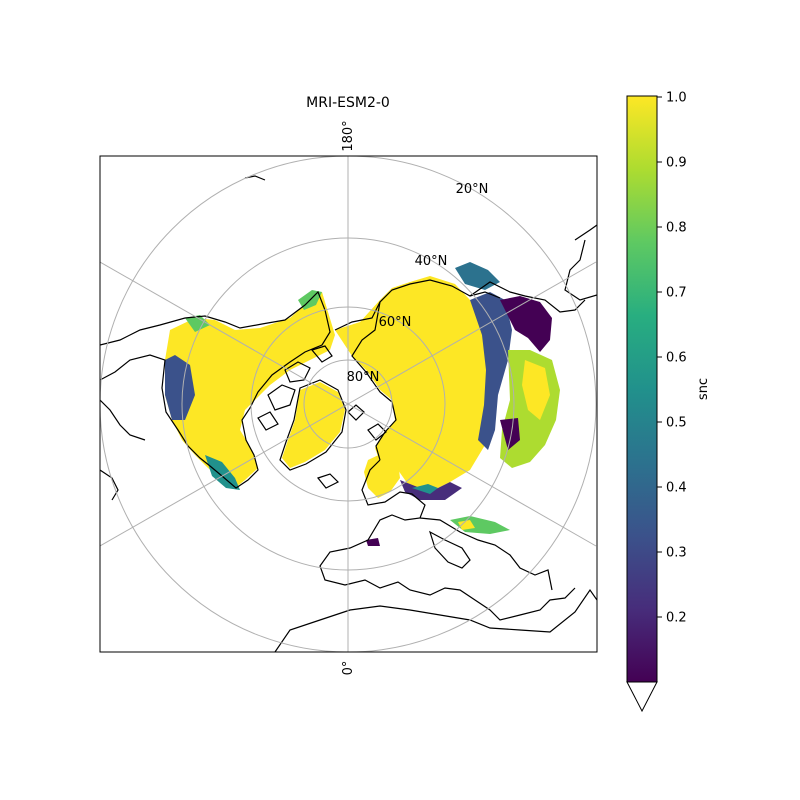  Describe the element at coordinates (642, 389) in the screenshot. I see `colorbar-gradient` at that location.